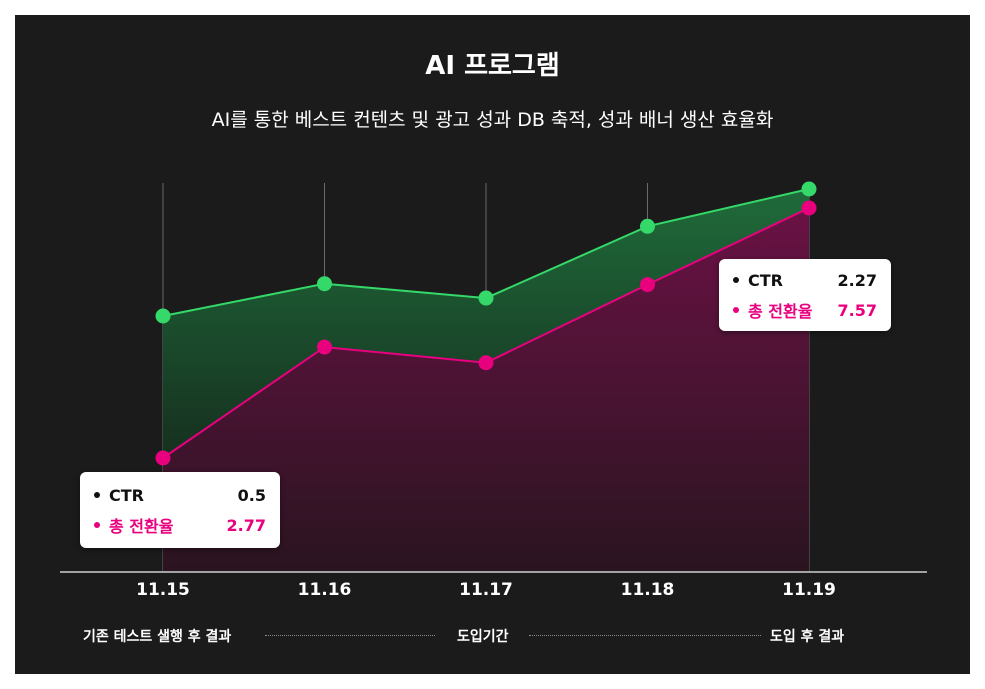  What do you see at coordinates (645, 635) in the screenshot?
I see `phase-divider-right` at bounding box center [645, 635].